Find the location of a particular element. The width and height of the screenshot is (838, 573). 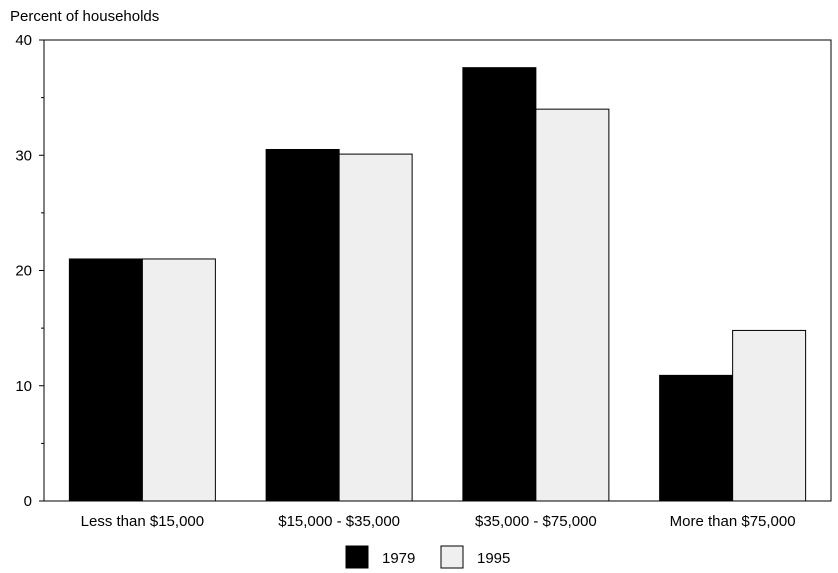

x-tick-label: Less than $15,000 is located at coordinates (142, 521).